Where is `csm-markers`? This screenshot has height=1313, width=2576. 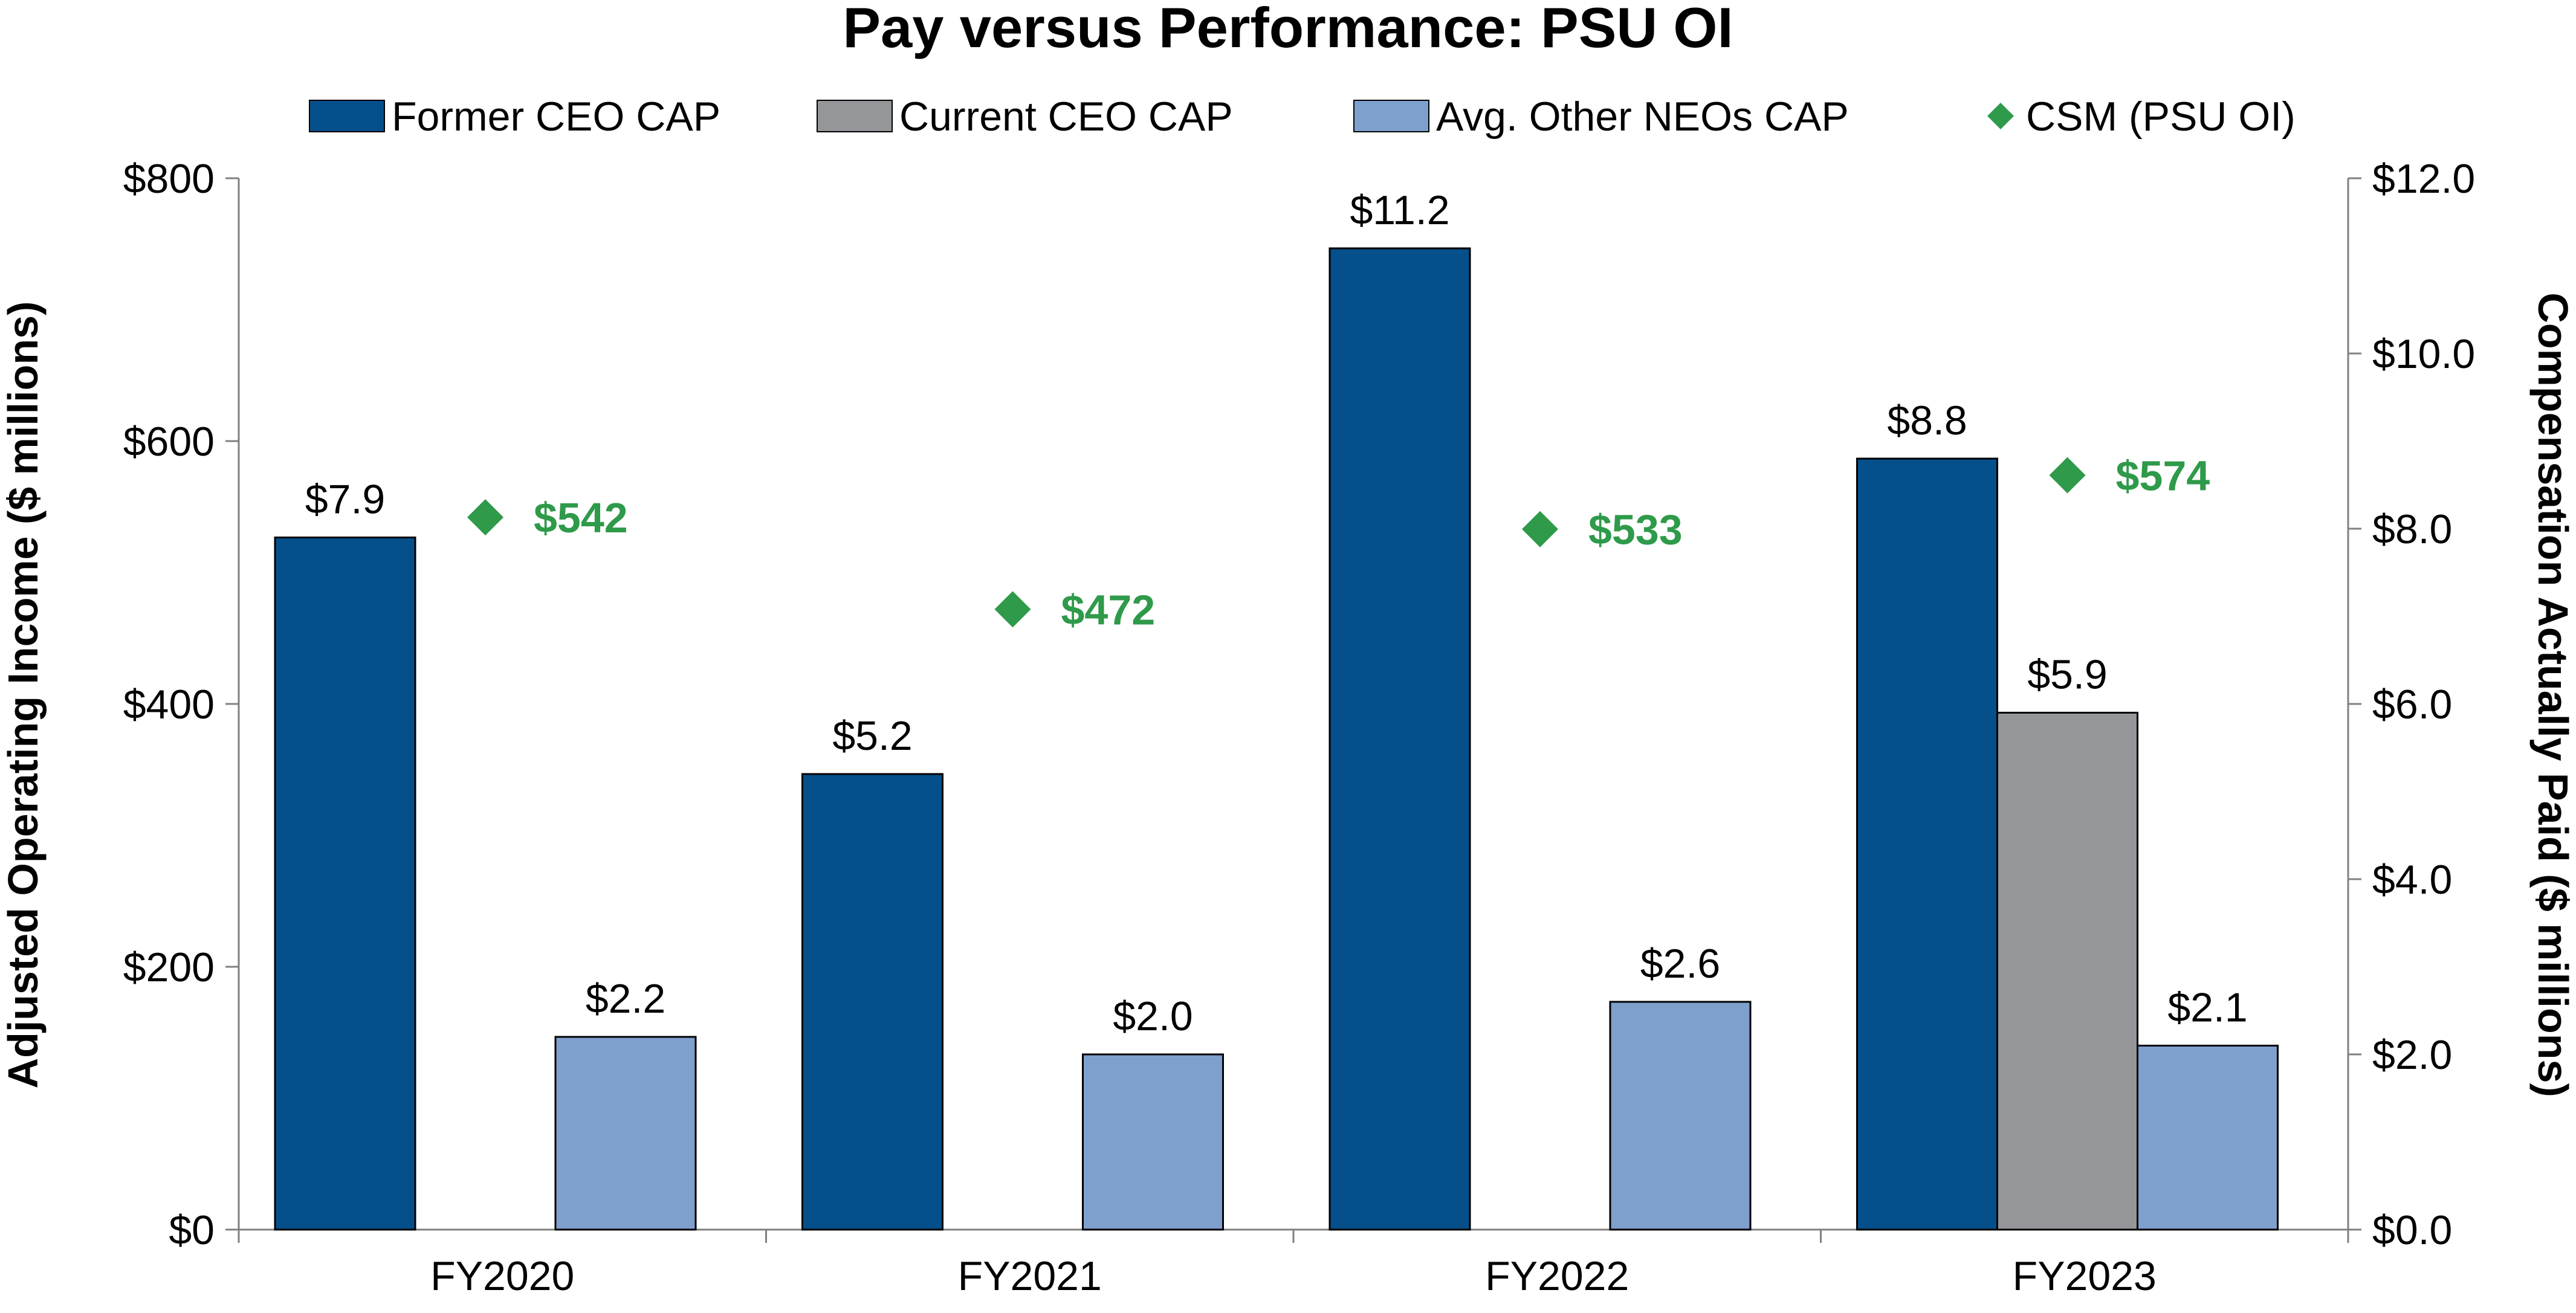
csm-markers is located at coordinates (1276, 542).